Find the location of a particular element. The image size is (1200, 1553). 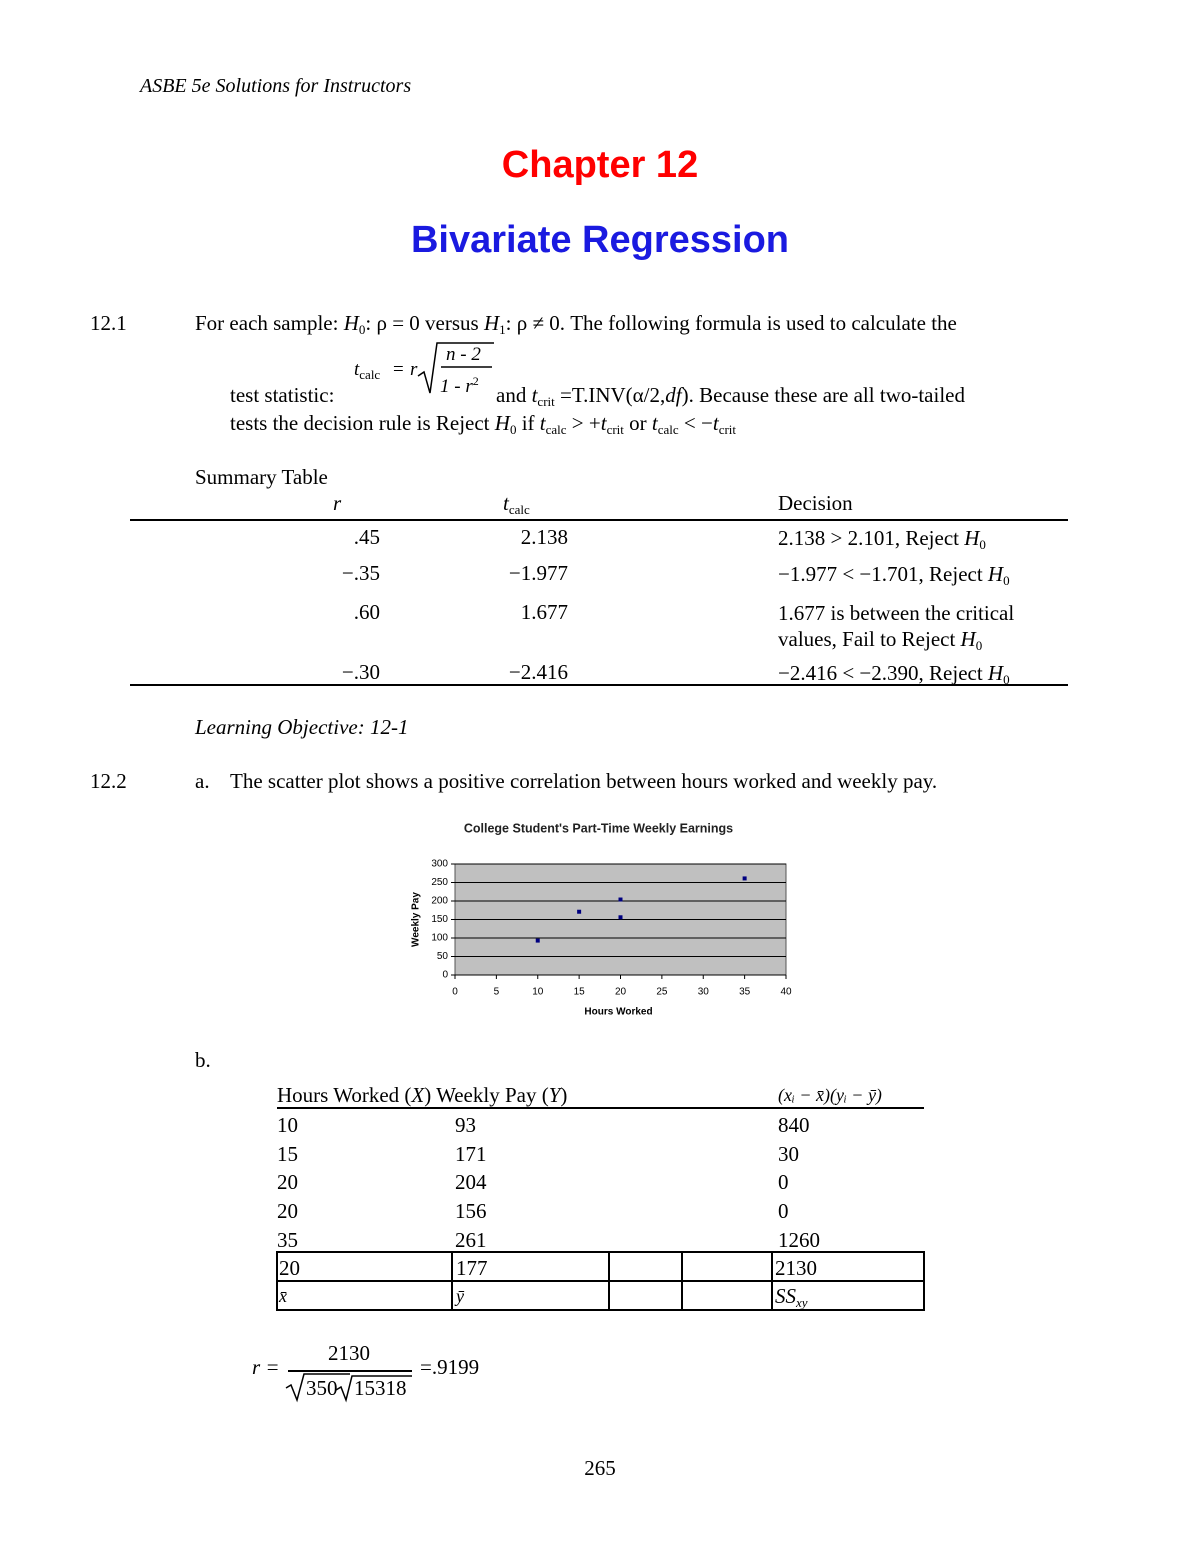

total-cell: 2130 is located at coordinates (796, 1268).